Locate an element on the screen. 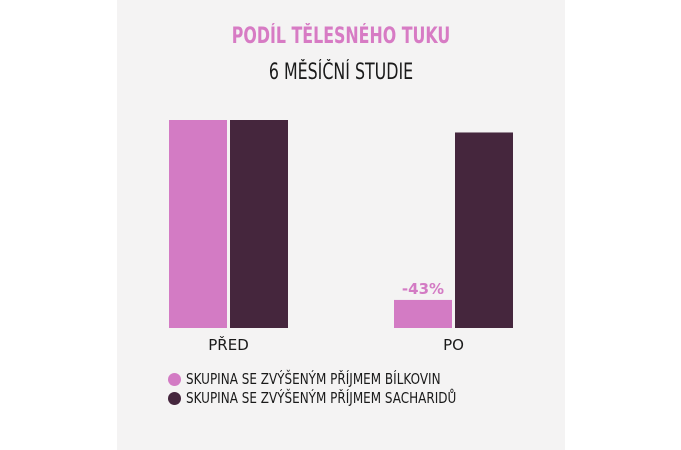 This screenshot has width=681, height=450. chart-subtitle: 6 MĚSÍČNÍ STUDIE is located at coordinates (341, 72).